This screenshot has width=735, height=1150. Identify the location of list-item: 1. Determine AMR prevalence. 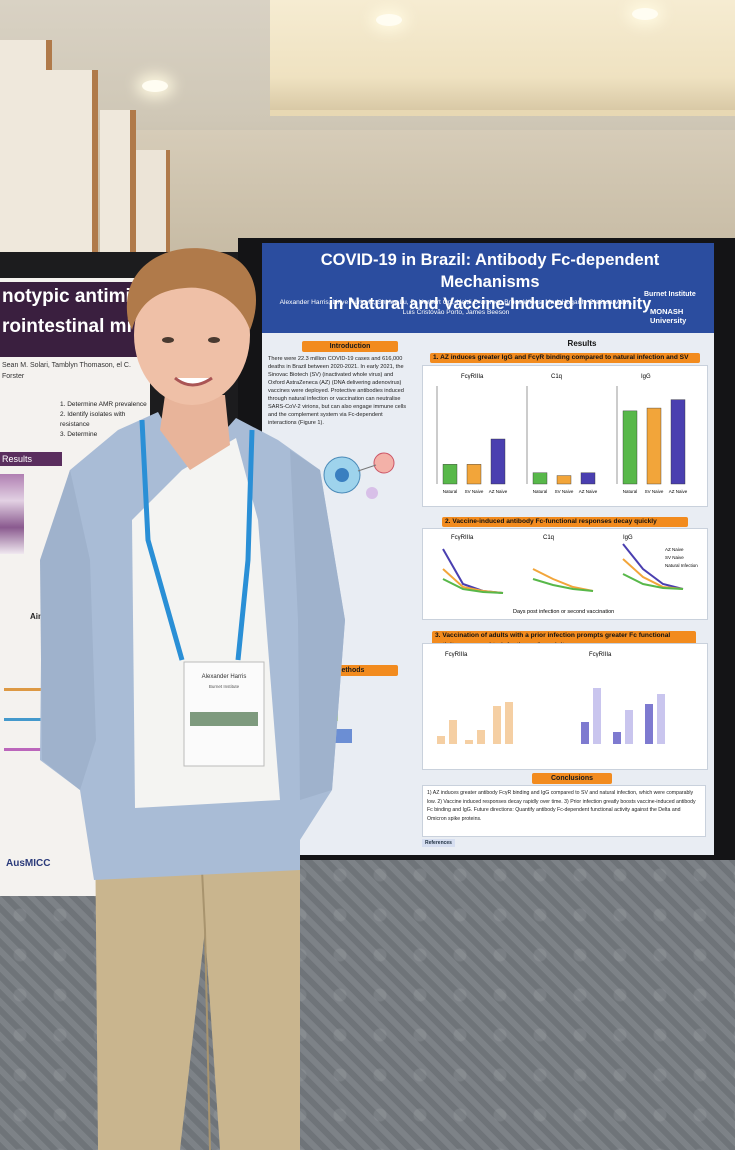
(103, 404).